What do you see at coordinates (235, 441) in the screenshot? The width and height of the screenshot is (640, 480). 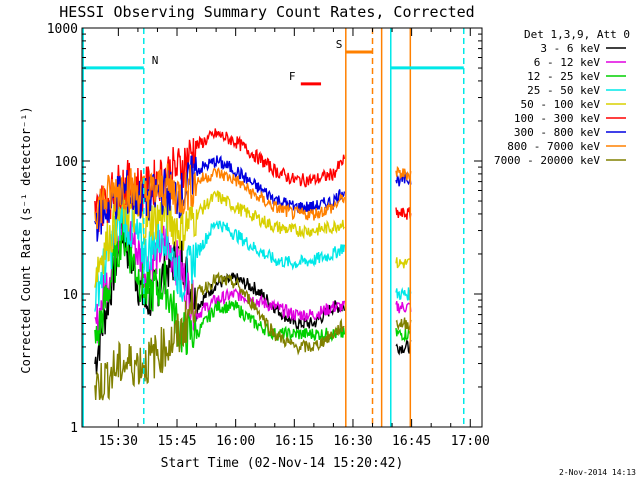 I see `x-tick-label: 16:00` at bounding box center [235, 441].